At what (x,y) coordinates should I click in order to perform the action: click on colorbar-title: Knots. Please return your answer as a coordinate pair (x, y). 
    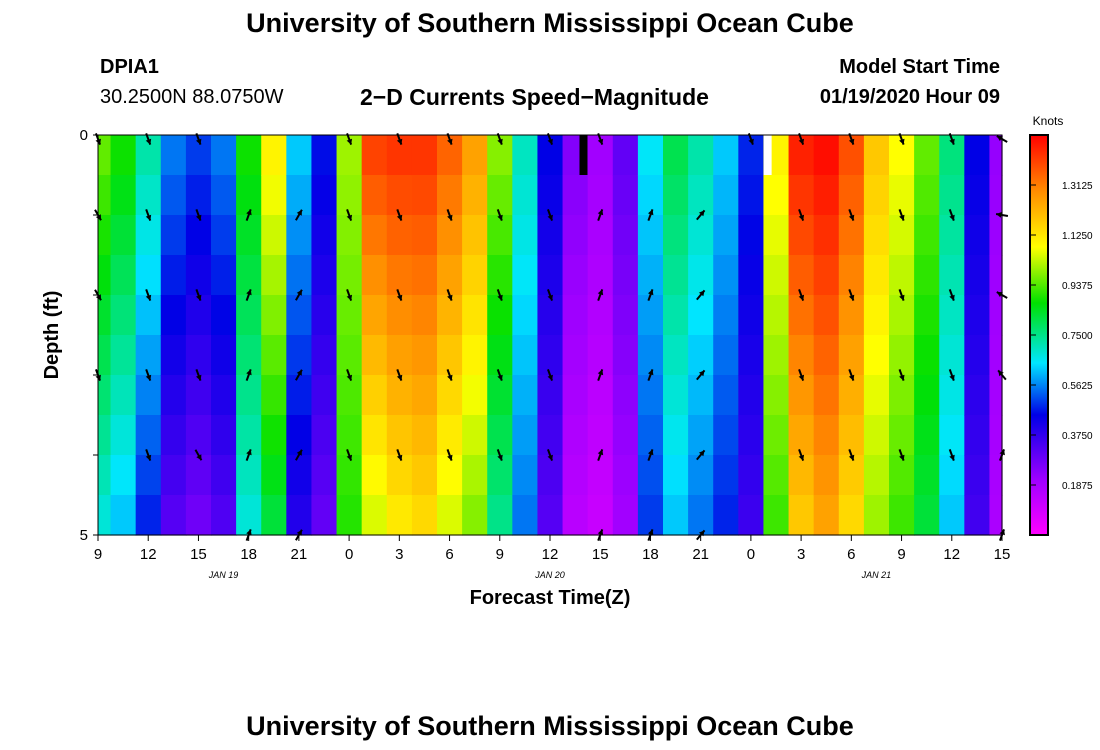
    Looking at the image, I should click on (1048, 121).